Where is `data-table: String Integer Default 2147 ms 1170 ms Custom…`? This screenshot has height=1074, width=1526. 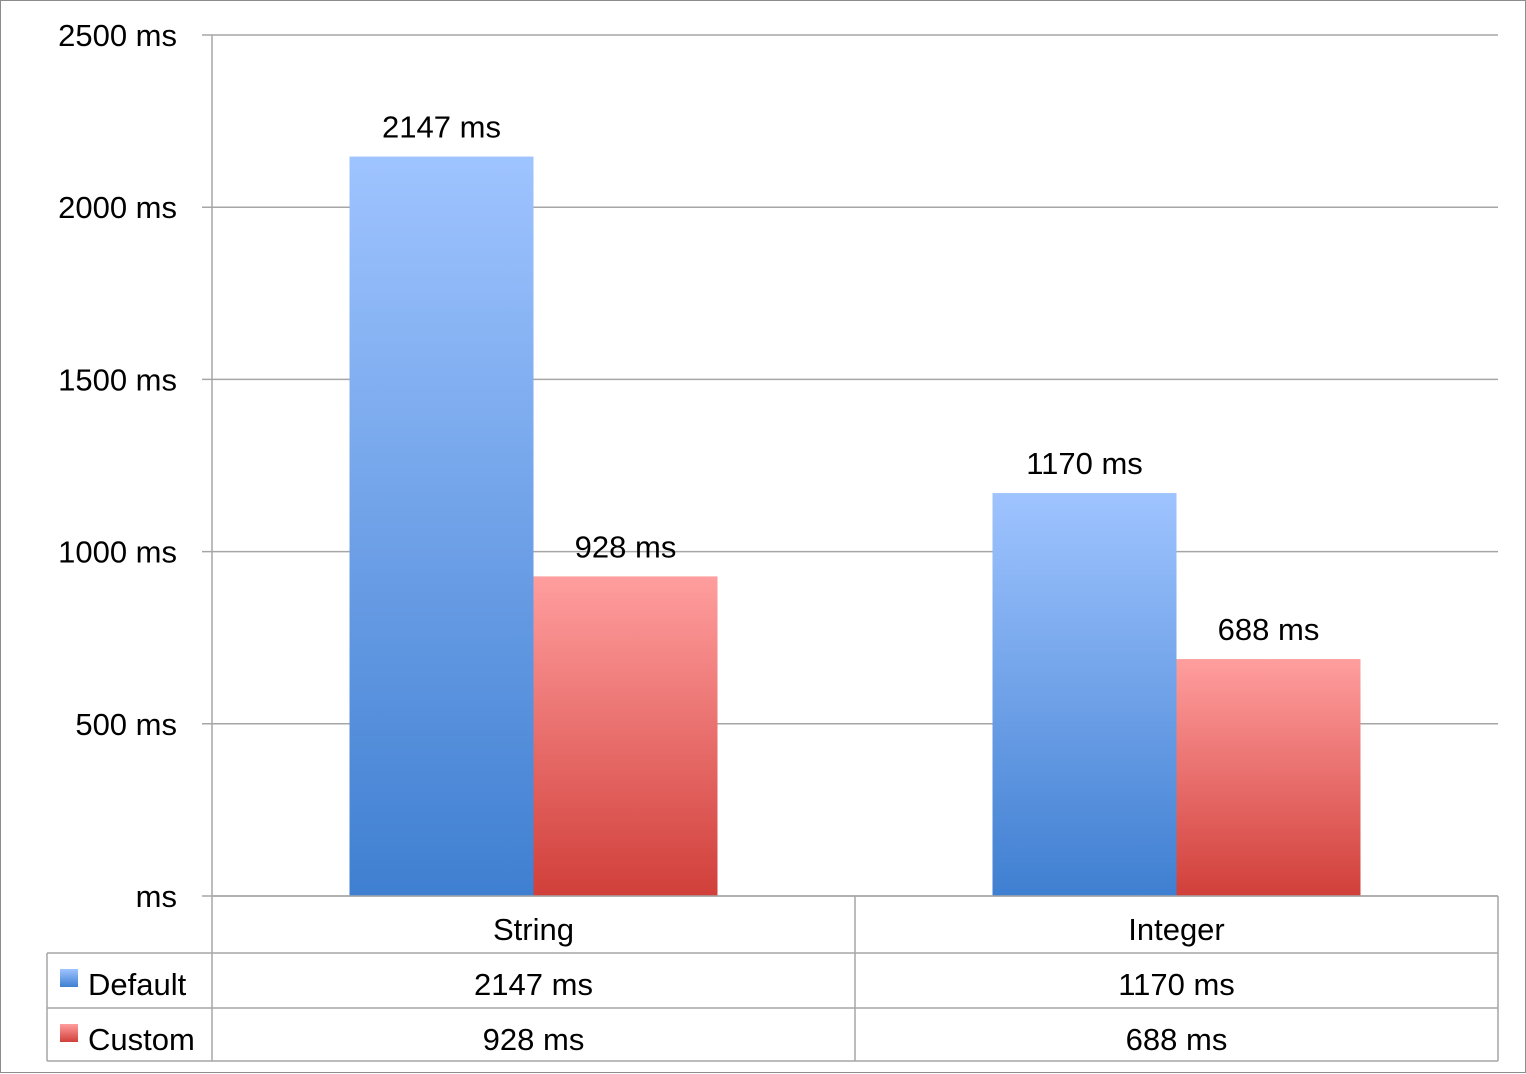 data-table: String Integer Default 2147 ms 1170 ms Custom… is located at coordinates (772, 978).